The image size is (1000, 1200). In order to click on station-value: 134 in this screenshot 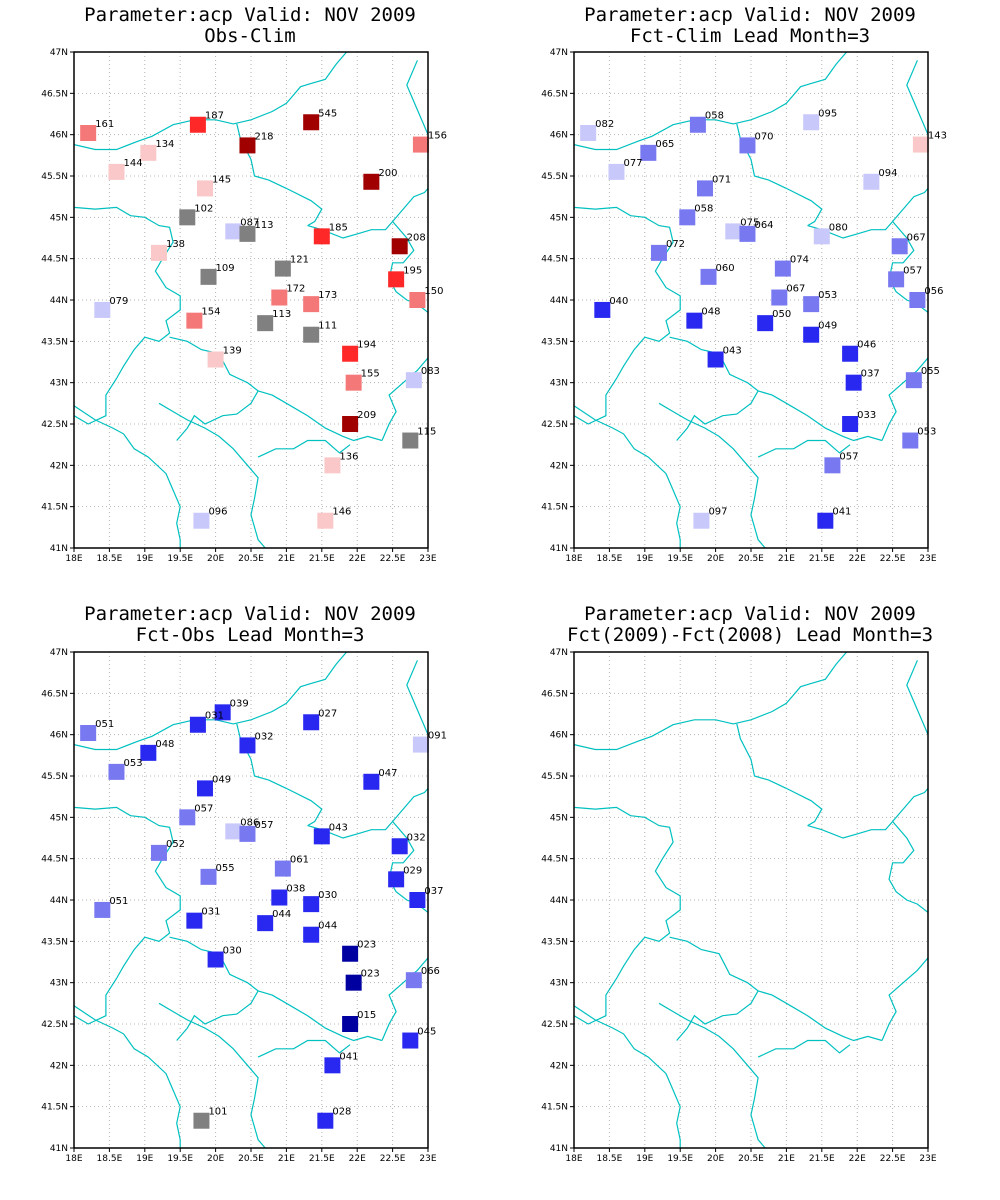, I will do `click(164, 144)`.